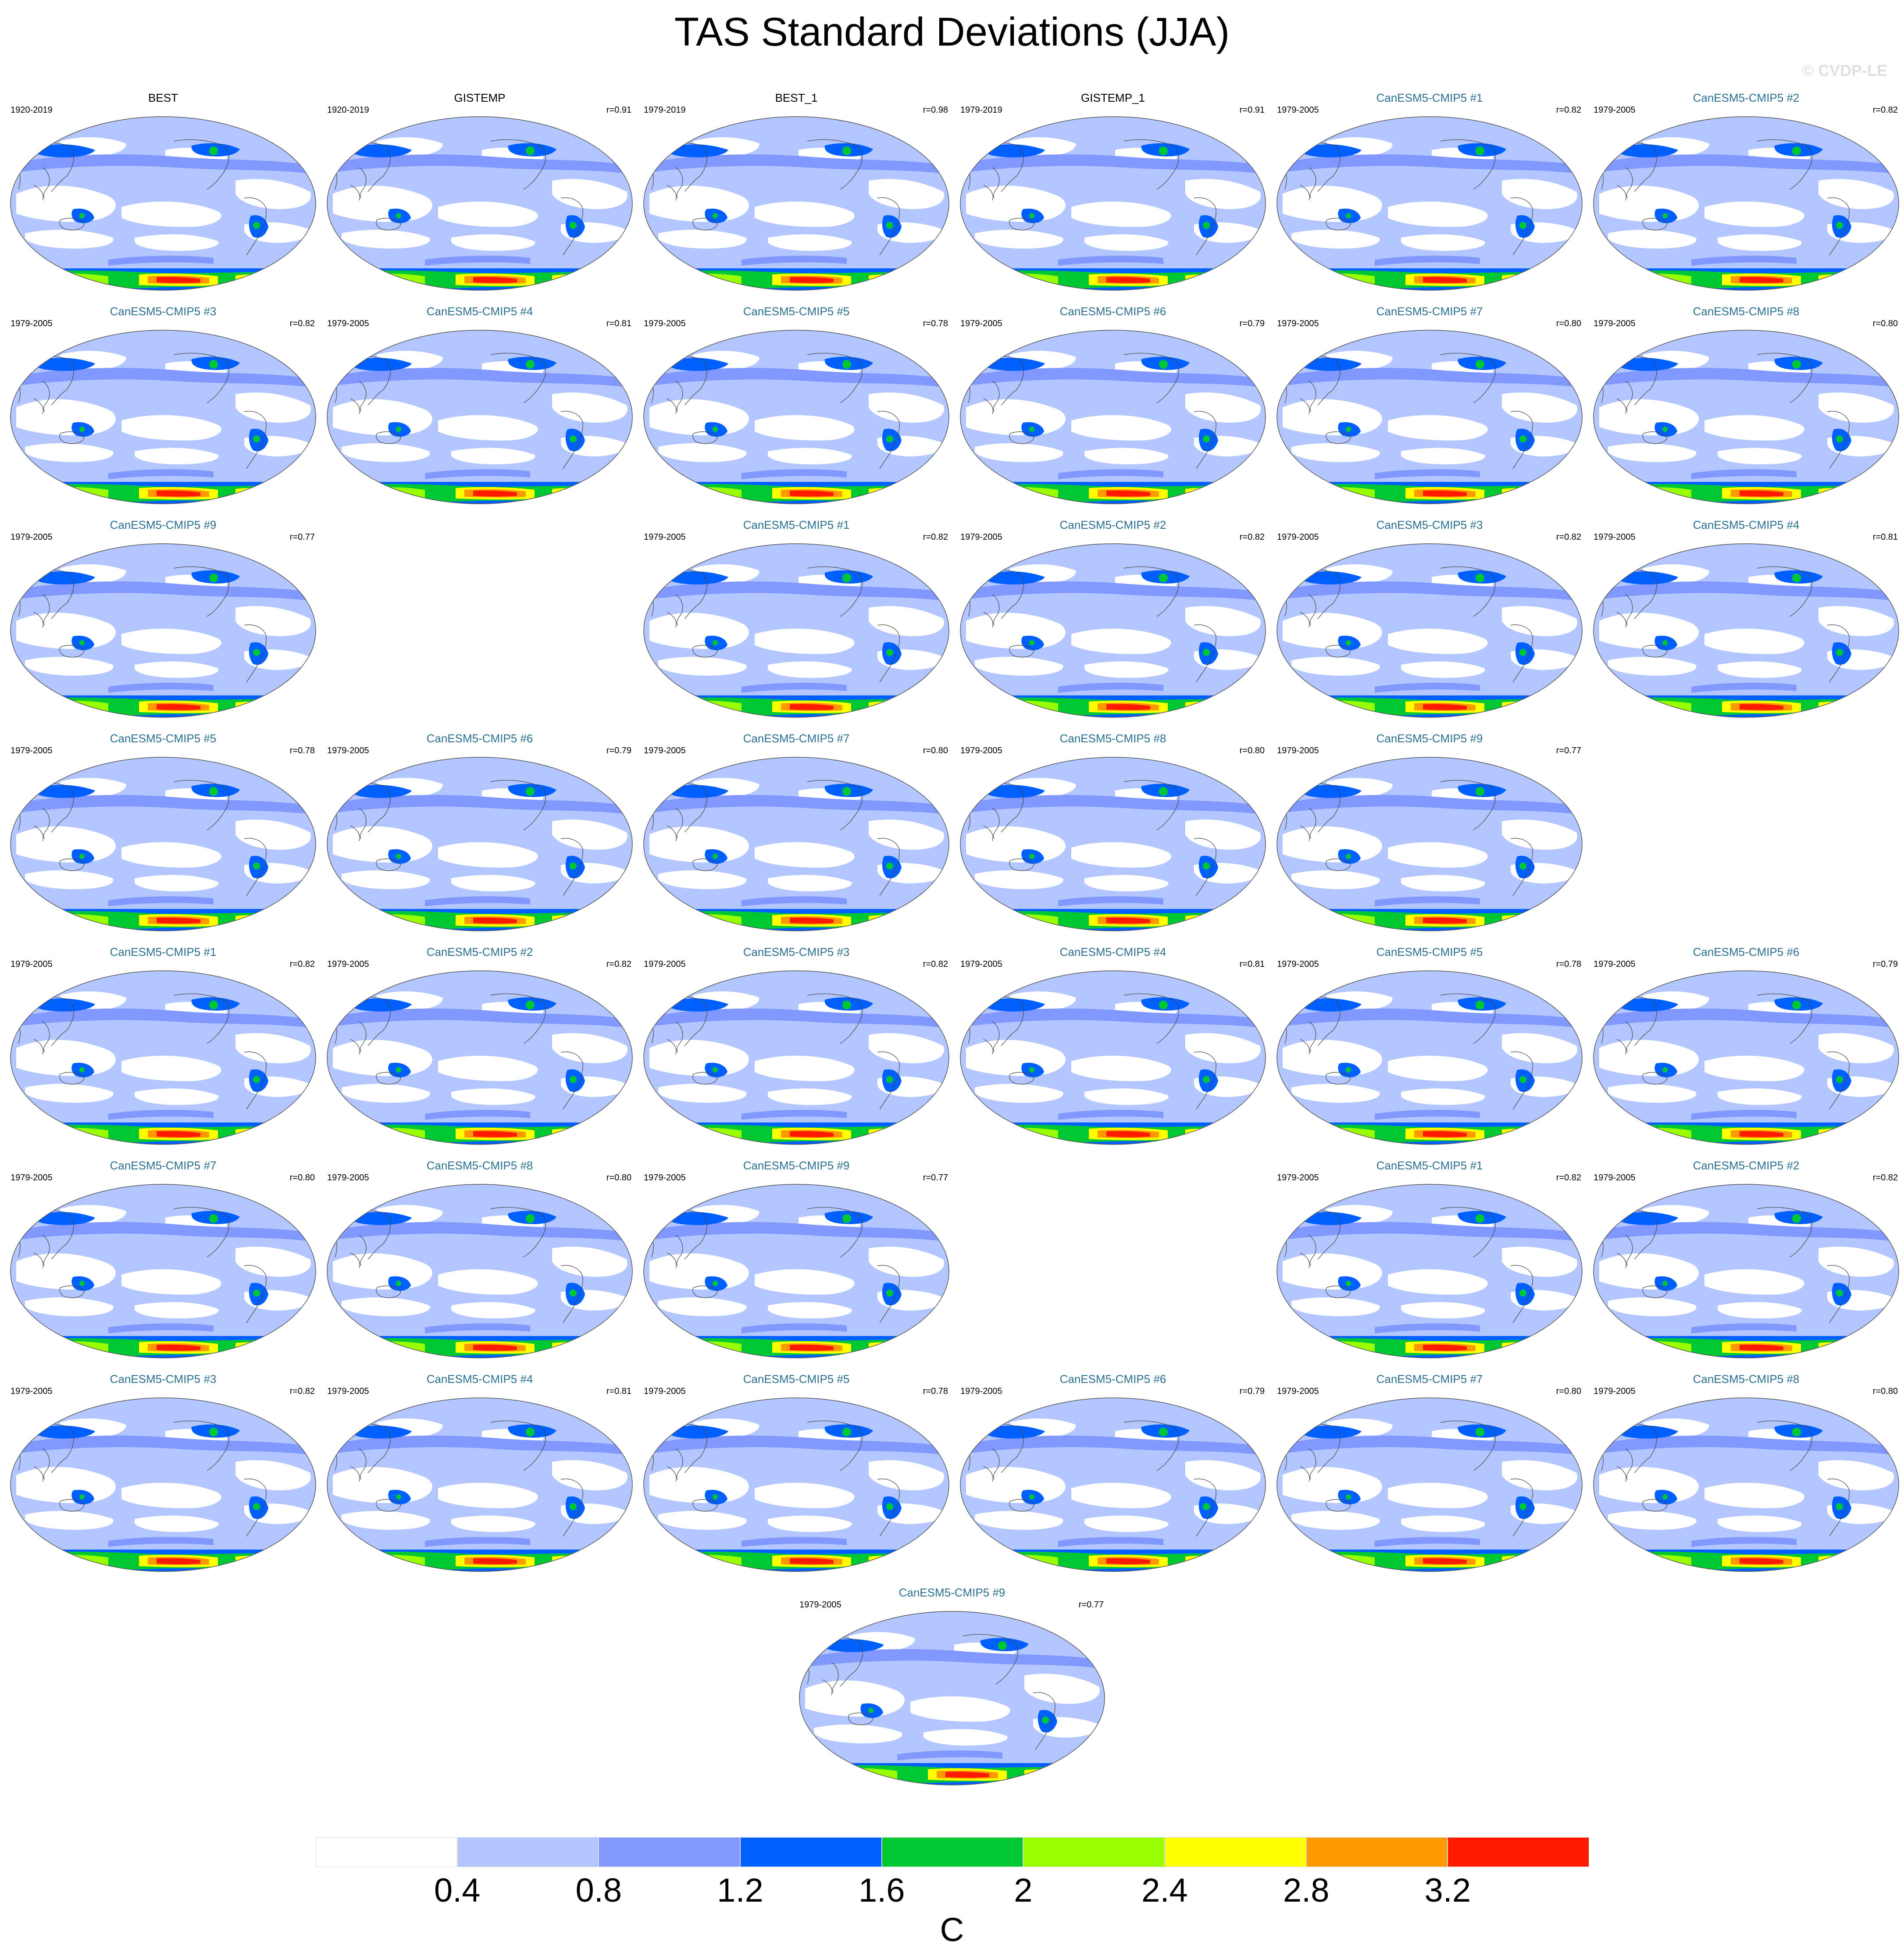 Image resolution: width=1904 pixels, height=1949 pixels. I want to click on watermark: © CVDP-LE, so click(1844, 70).